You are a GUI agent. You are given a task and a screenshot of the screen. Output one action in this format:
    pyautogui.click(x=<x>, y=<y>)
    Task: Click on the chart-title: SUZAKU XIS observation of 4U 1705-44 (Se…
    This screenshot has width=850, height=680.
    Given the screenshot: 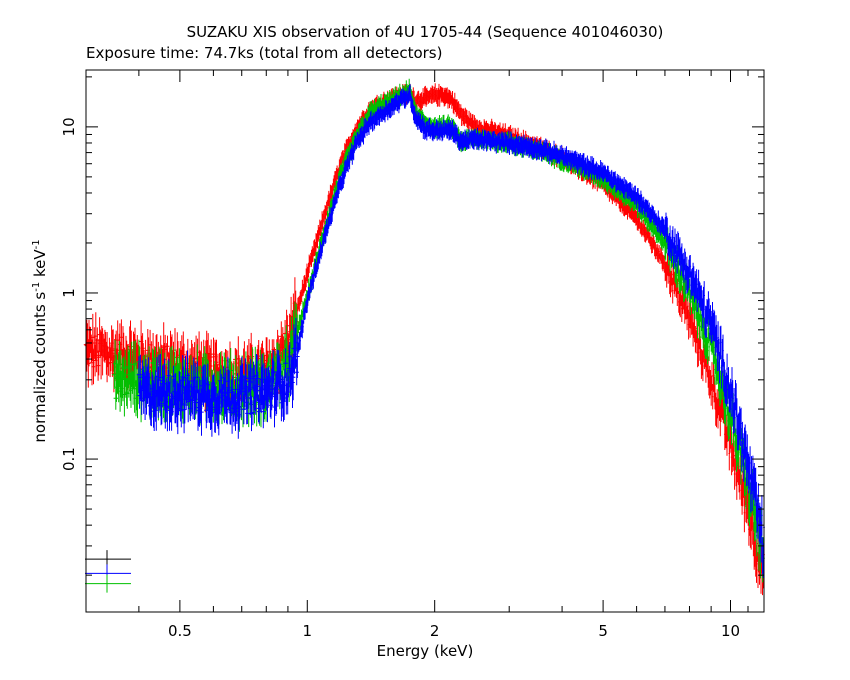 What is the action you would take?
    pyautogui.click(x=425, y=32)
    